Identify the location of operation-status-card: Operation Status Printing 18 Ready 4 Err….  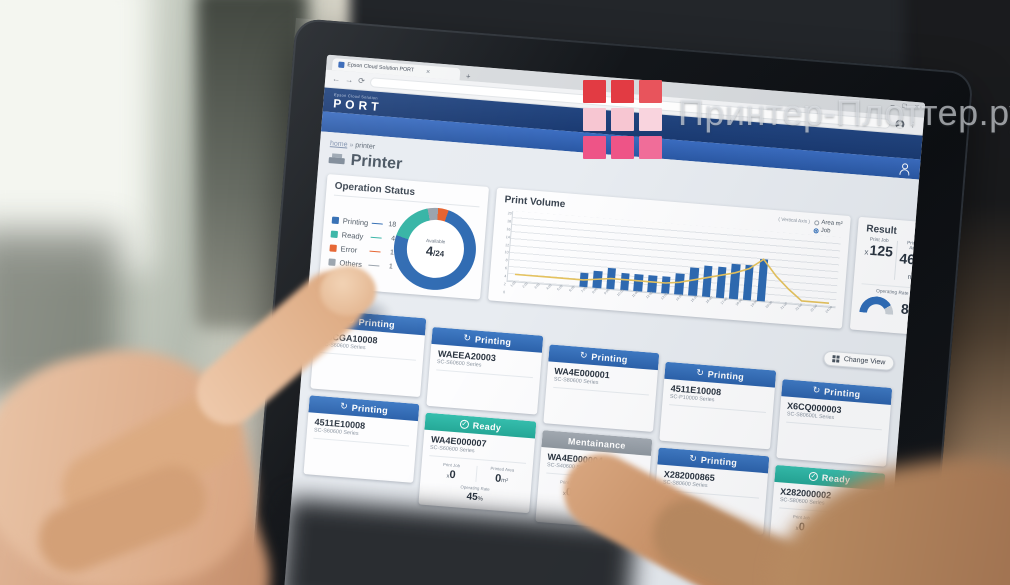
(404, 237).